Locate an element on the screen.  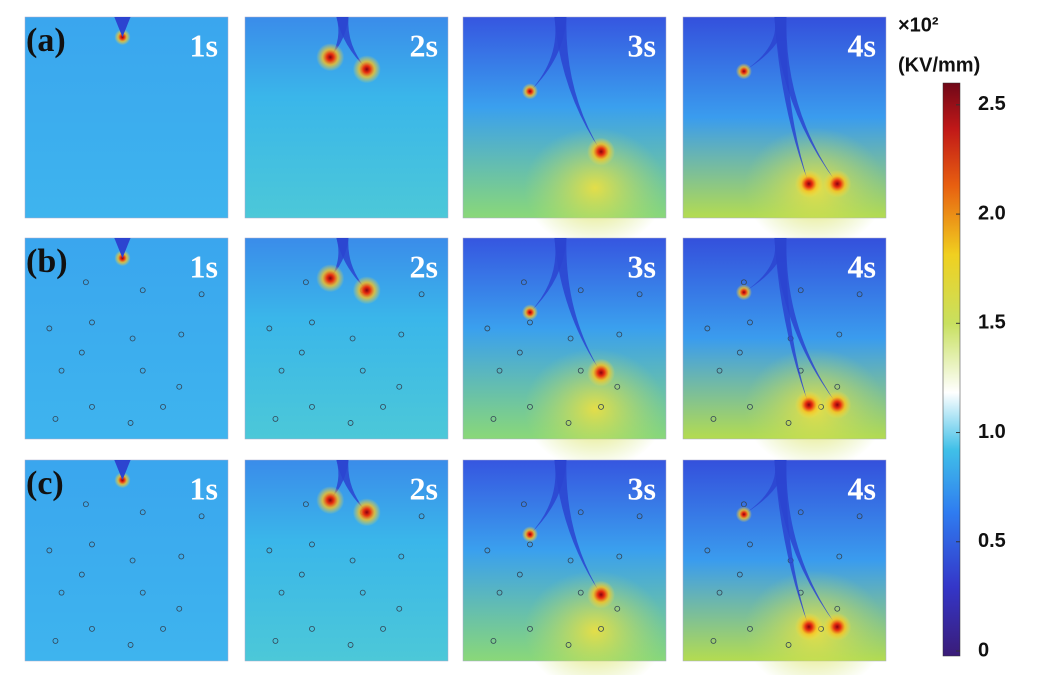
colorbar-tick-label: 0.5 is located at coordinates (992, 541).